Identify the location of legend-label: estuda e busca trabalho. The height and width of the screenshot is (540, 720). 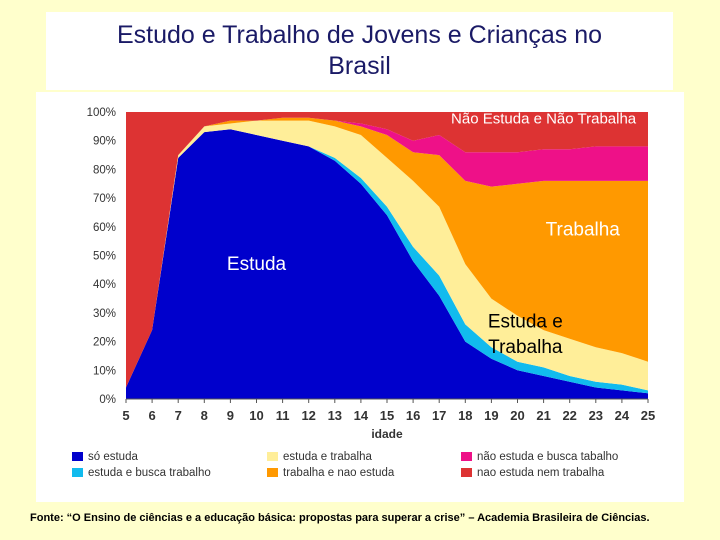
(149, 473).